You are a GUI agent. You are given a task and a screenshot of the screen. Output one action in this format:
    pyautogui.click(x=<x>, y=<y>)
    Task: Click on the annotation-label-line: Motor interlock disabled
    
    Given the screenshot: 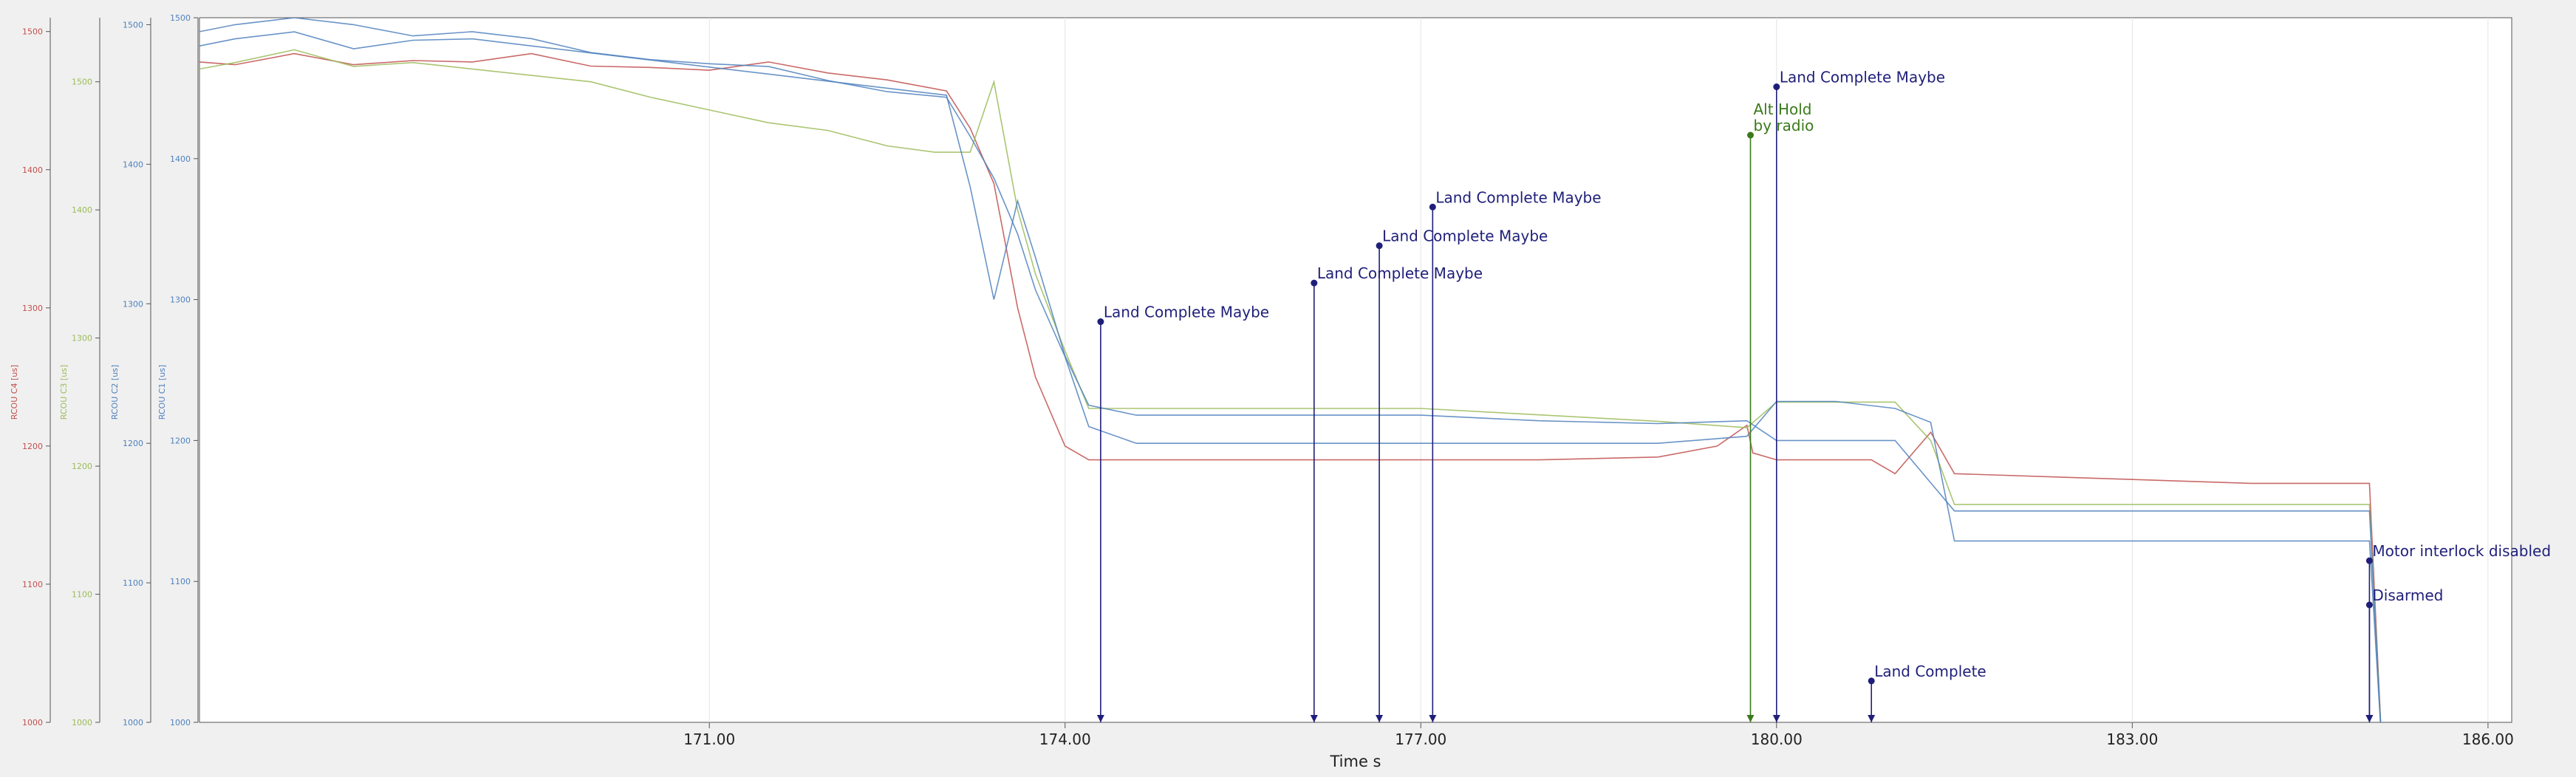 What is the action you would take?
    pyautogui.click(x=2461, y=551)
    